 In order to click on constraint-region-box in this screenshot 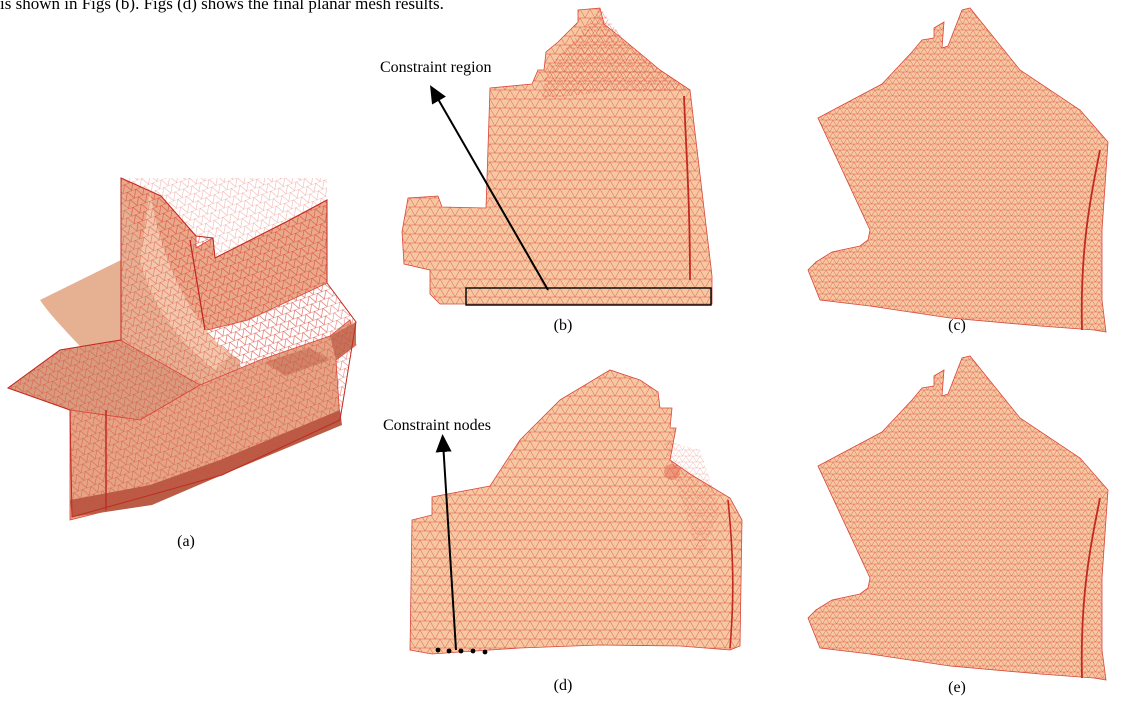, I will do `click(588, 296)`.